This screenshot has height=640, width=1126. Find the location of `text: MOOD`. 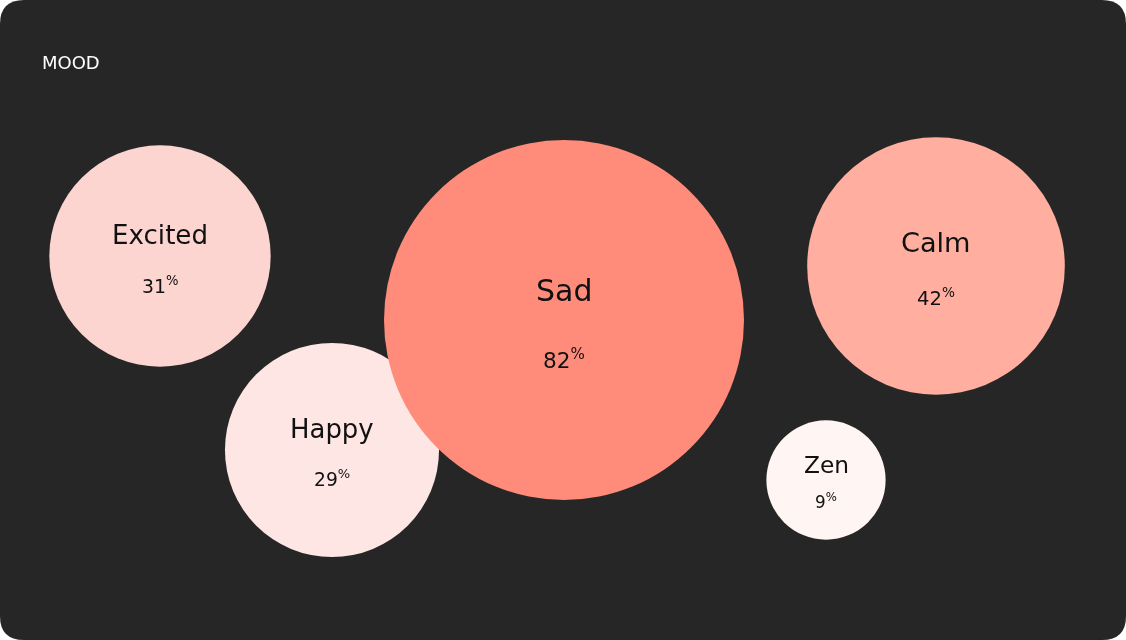

text: MOOD is located at coordinates (71, 62).